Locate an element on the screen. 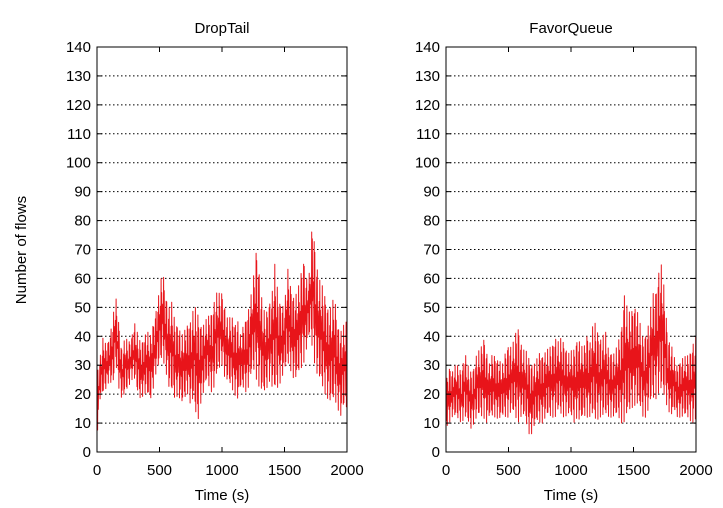 The width and height of the screenshot is (723, 508). chart-title: DropTail is located at coordinates (221, 28).